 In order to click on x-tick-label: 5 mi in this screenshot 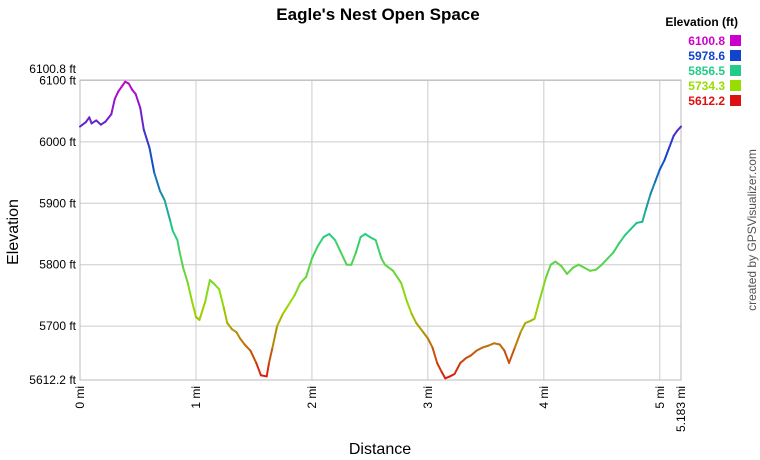, I will do `click(660, 397)`.